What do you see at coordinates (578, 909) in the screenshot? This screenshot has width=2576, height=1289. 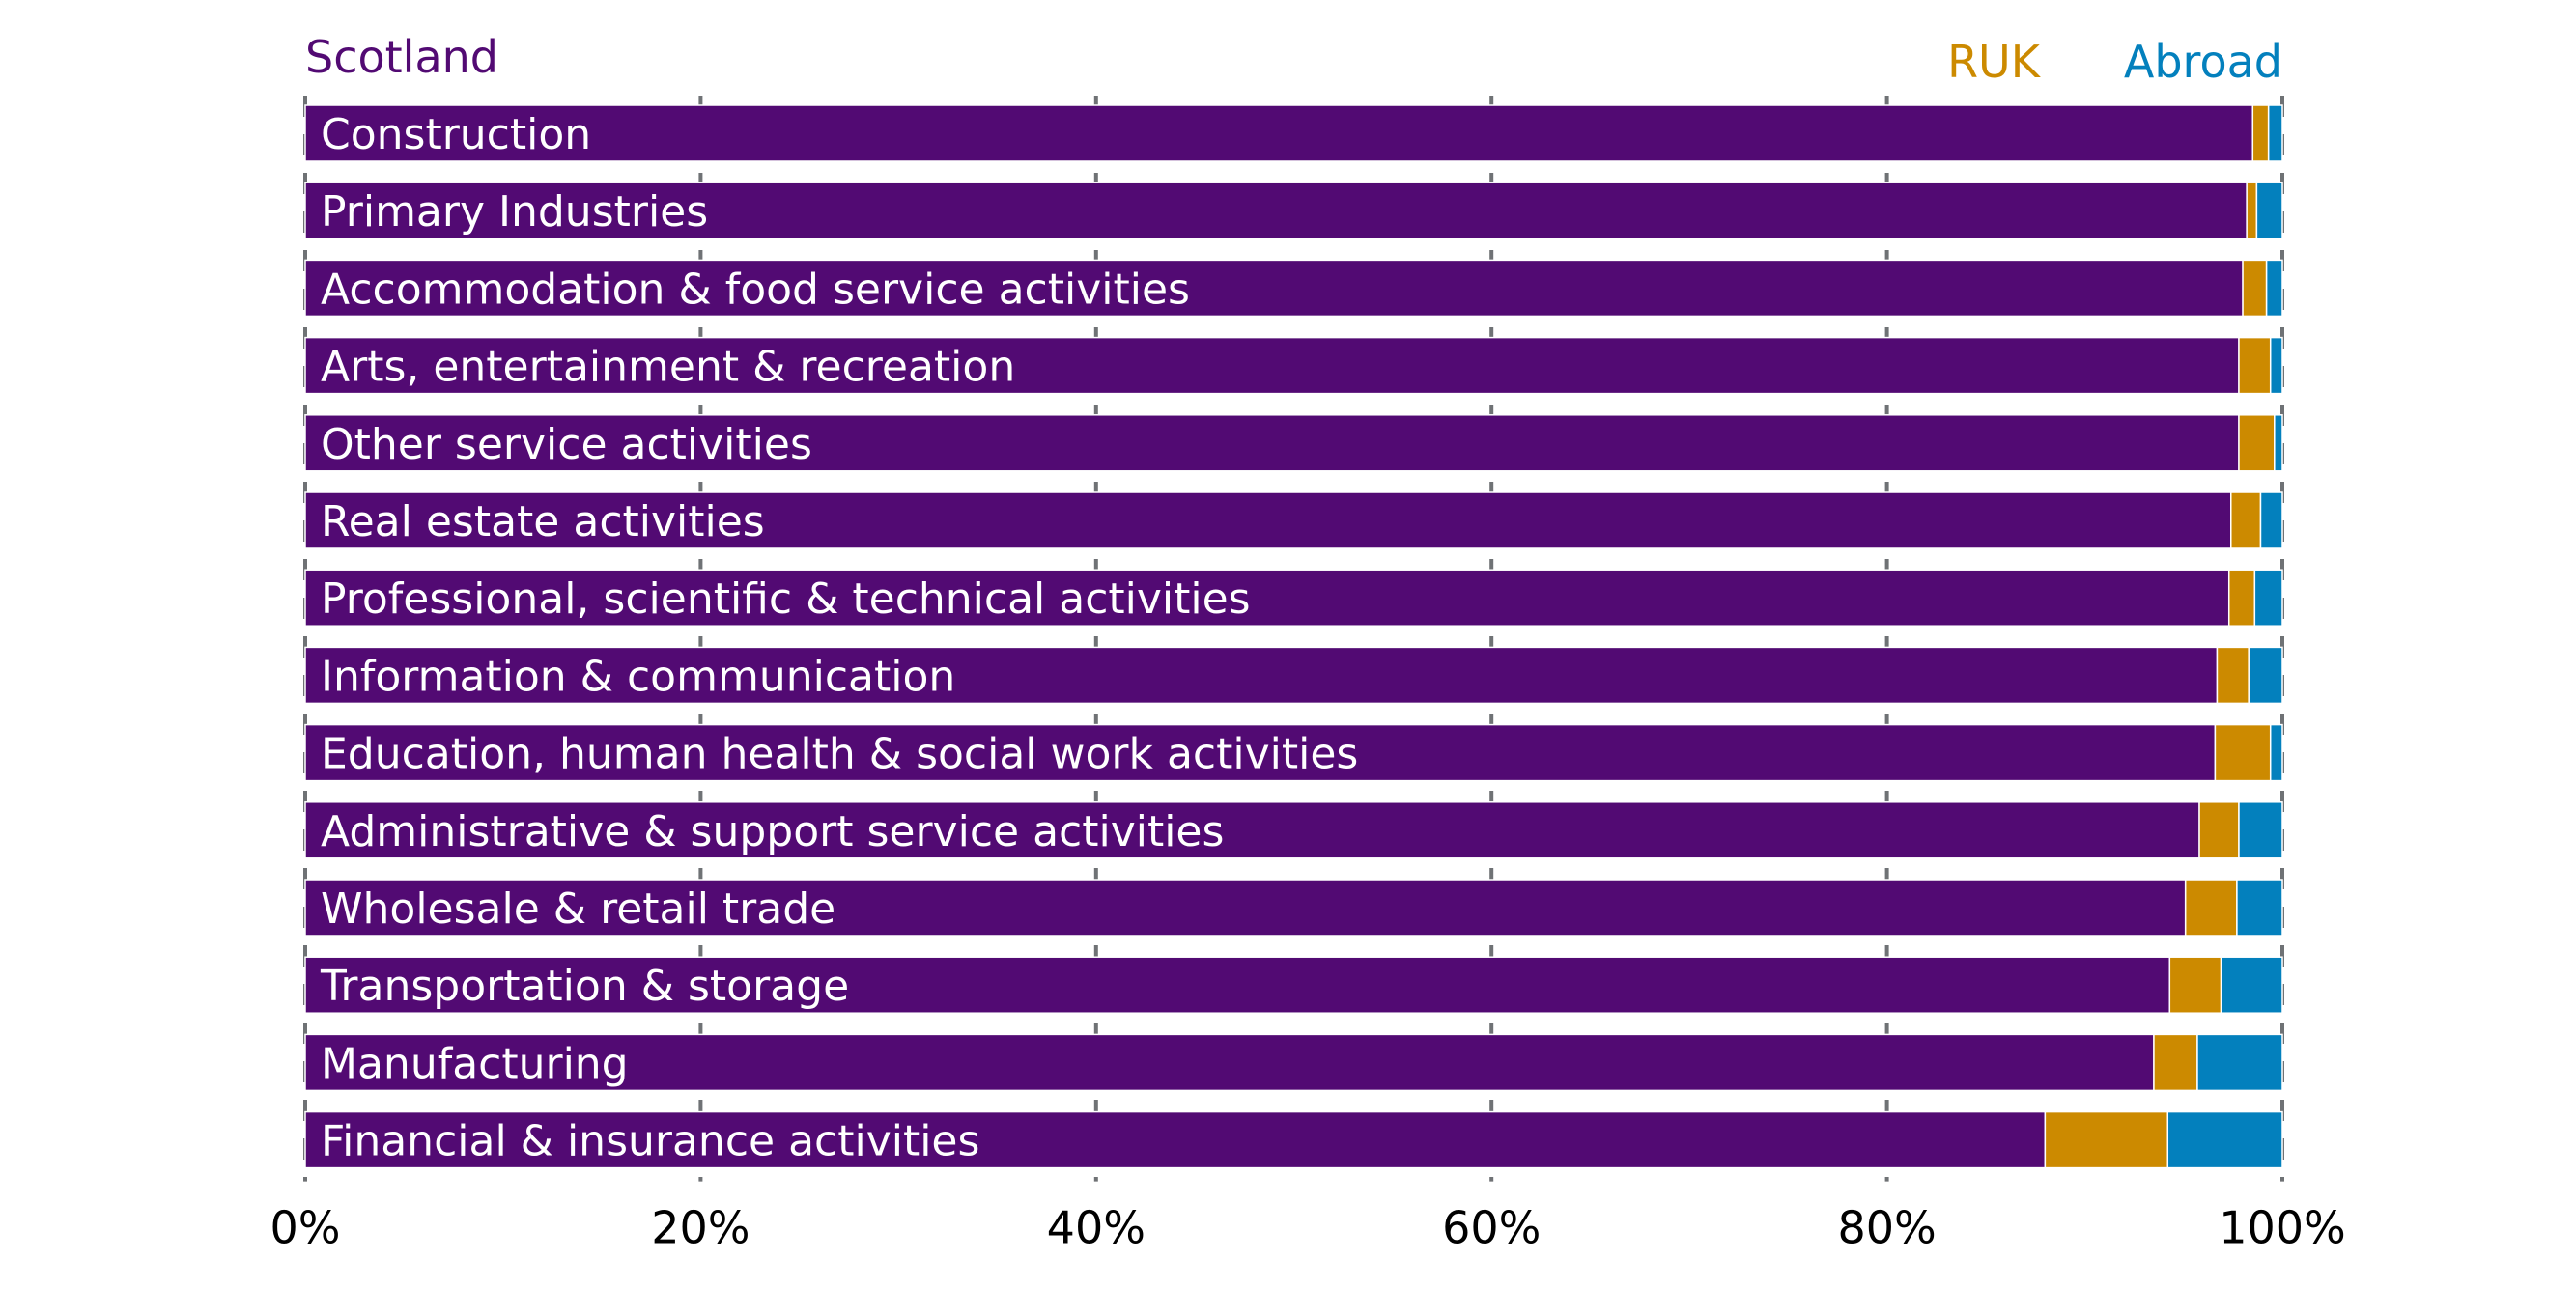 I see `category-label: Wholesale & retail trade` at bounding box center [578, 909].